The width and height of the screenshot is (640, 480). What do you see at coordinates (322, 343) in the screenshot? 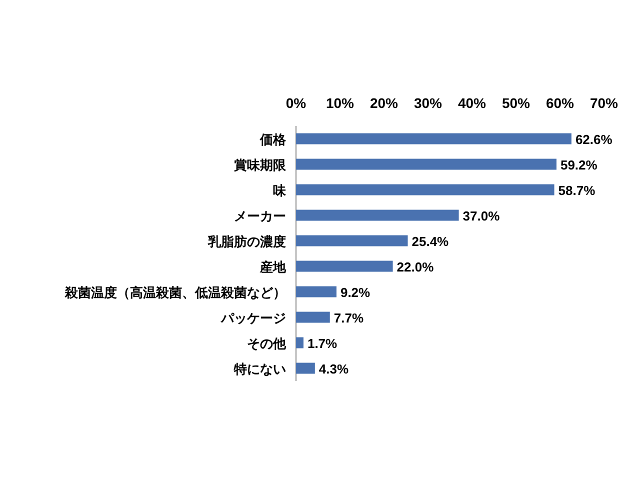
I see `data-label: 1.7%` at bounding box center [322, 343].